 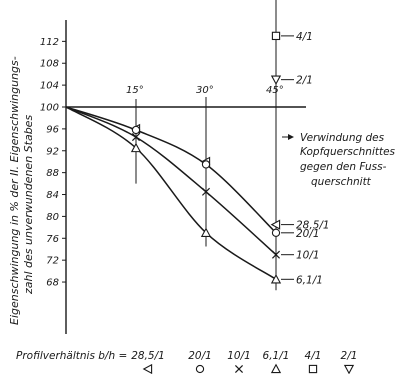 I want to click on y-tick-label: 80, so click(x=52, y=217).